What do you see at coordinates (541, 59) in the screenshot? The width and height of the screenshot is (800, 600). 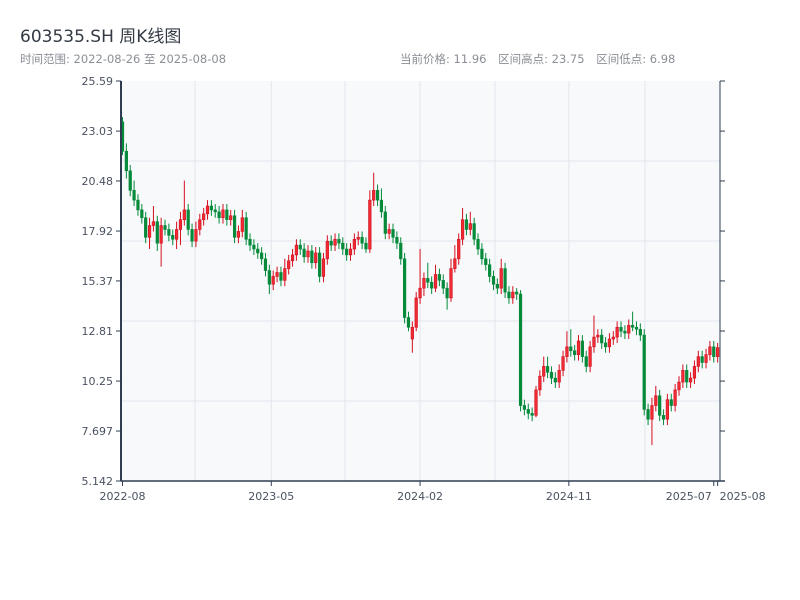 I see `range-high: 区间高点: 23.75` at bounding box center [541, 59].